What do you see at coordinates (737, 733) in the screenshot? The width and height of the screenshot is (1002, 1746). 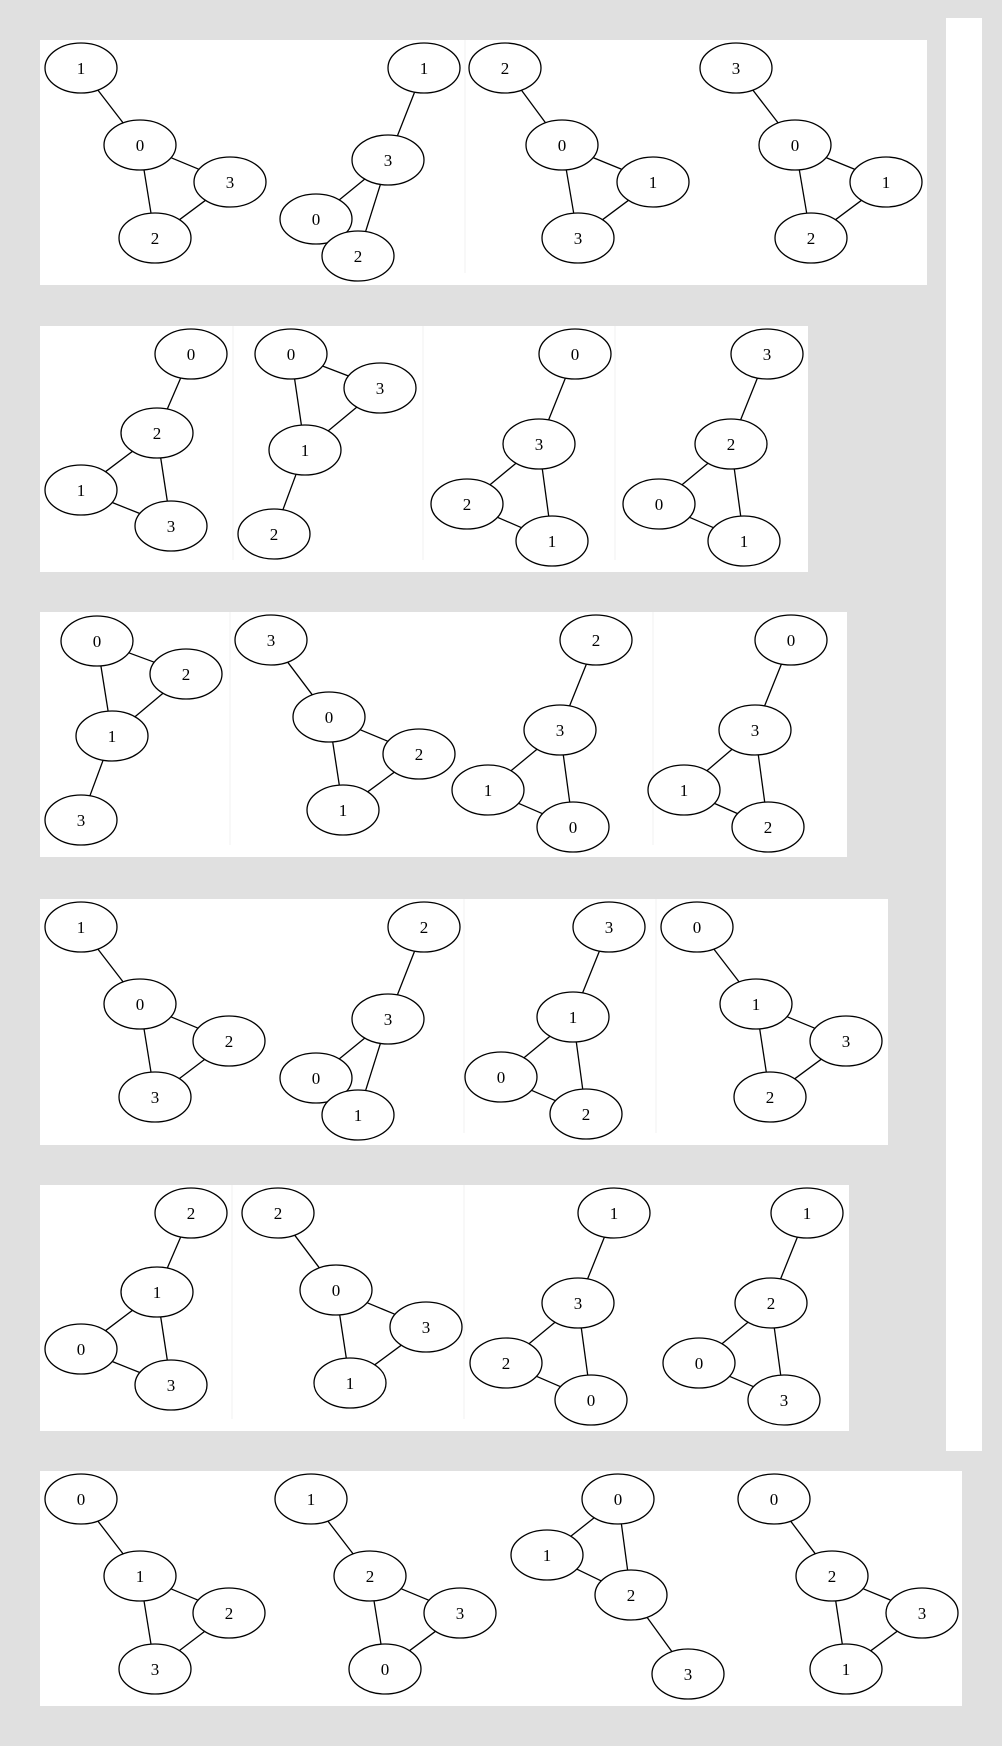 I see `graph-3-4: 0 3 1 2` at bounding box center [737, 733].